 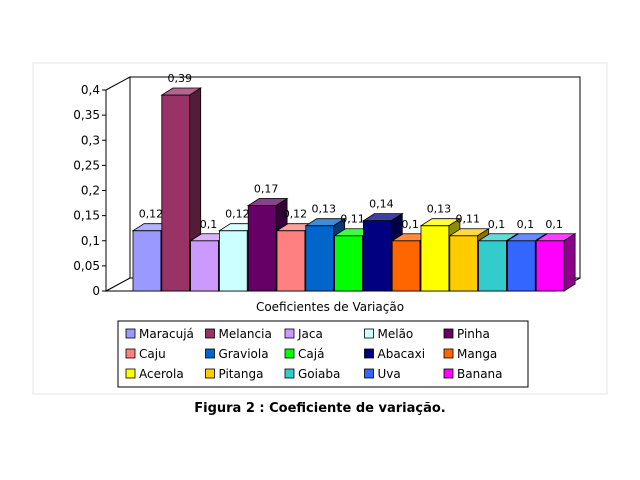 I want to click on legend-label-12: Goiaba, so click(x=319, y=374).